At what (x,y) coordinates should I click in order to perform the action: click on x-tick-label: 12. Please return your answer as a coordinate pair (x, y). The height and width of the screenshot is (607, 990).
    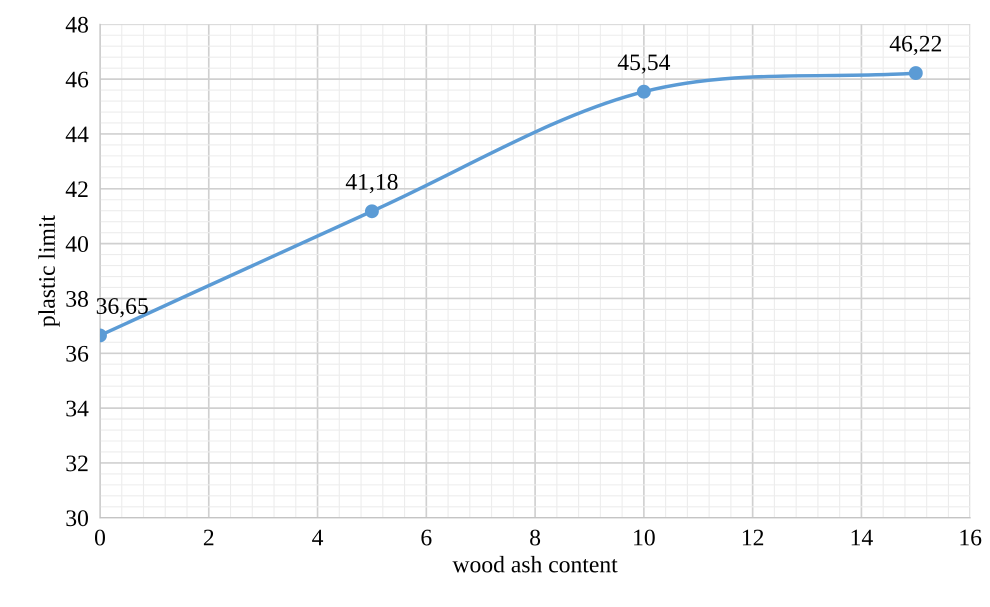
    Looking at the image, I should click on (753, 538).